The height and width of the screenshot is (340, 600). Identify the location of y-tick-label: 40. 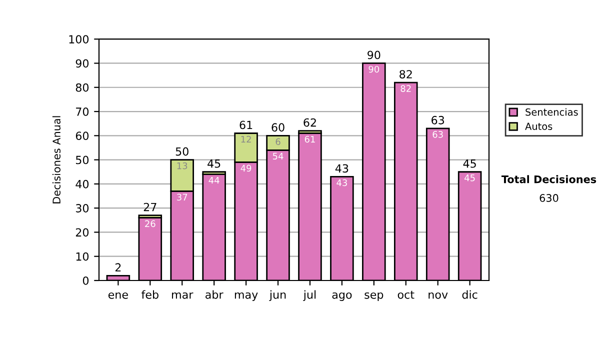
(82, 184).